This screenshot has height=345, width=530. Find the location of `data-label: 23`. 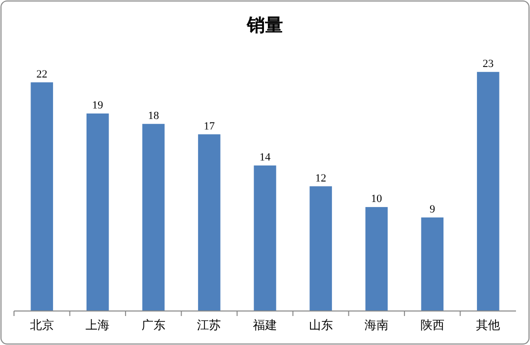

data-label: 23 is located at coordinates (488, 64).